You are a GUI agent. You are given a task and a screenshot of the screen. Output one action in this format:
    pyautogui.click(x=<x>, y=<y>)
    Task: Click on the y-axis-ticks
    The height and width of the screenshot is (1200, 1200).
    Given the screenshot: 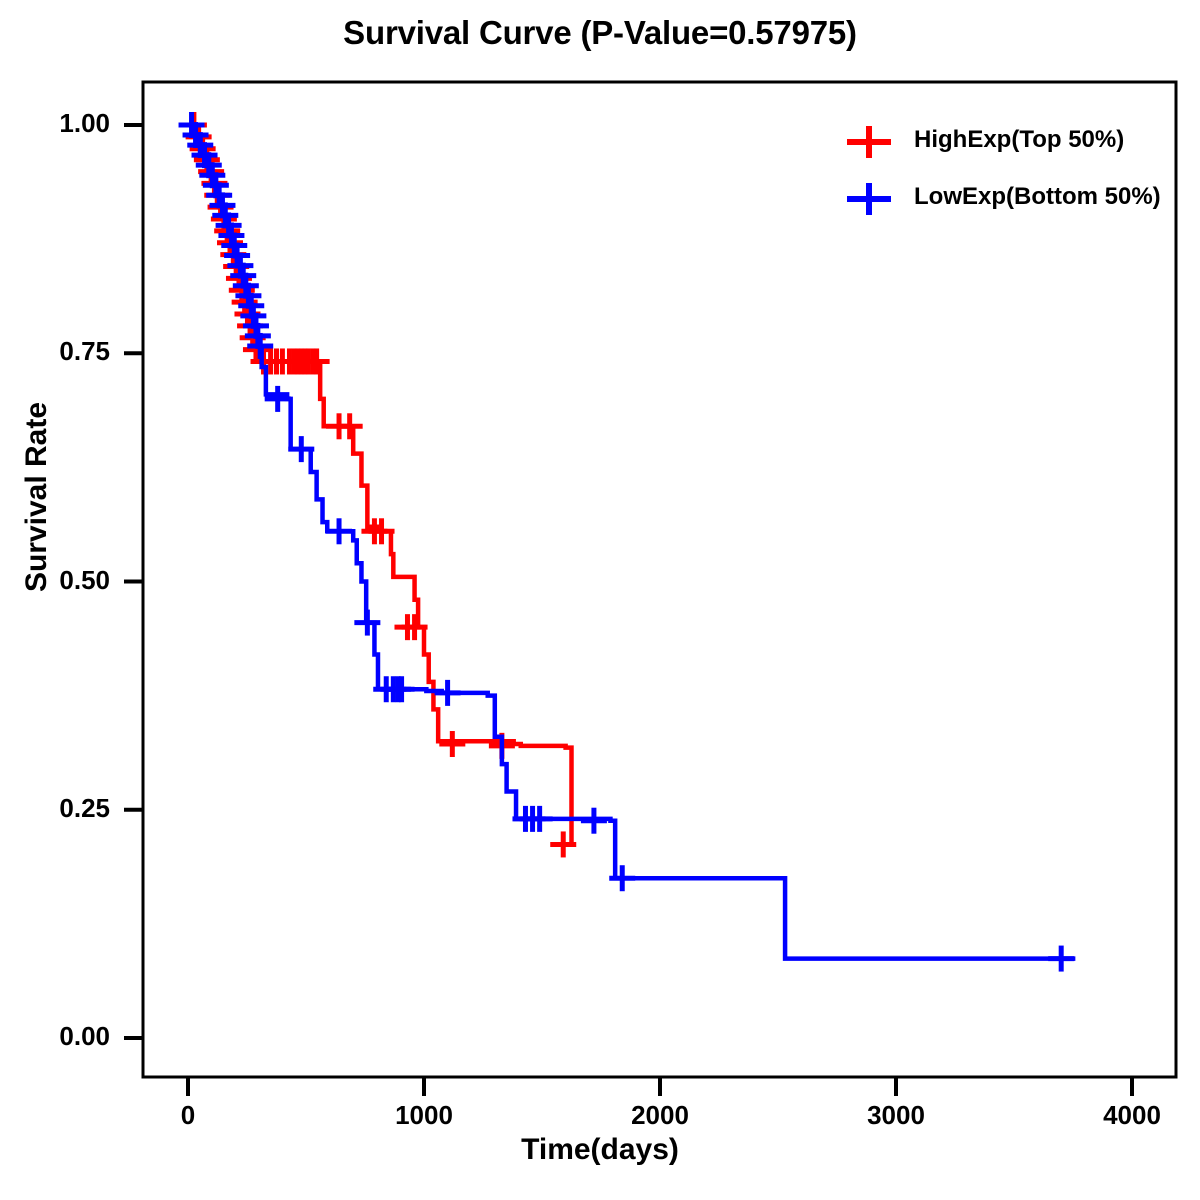 What is the action you would take?
    pyautogui.click(x=133, y=581)
    